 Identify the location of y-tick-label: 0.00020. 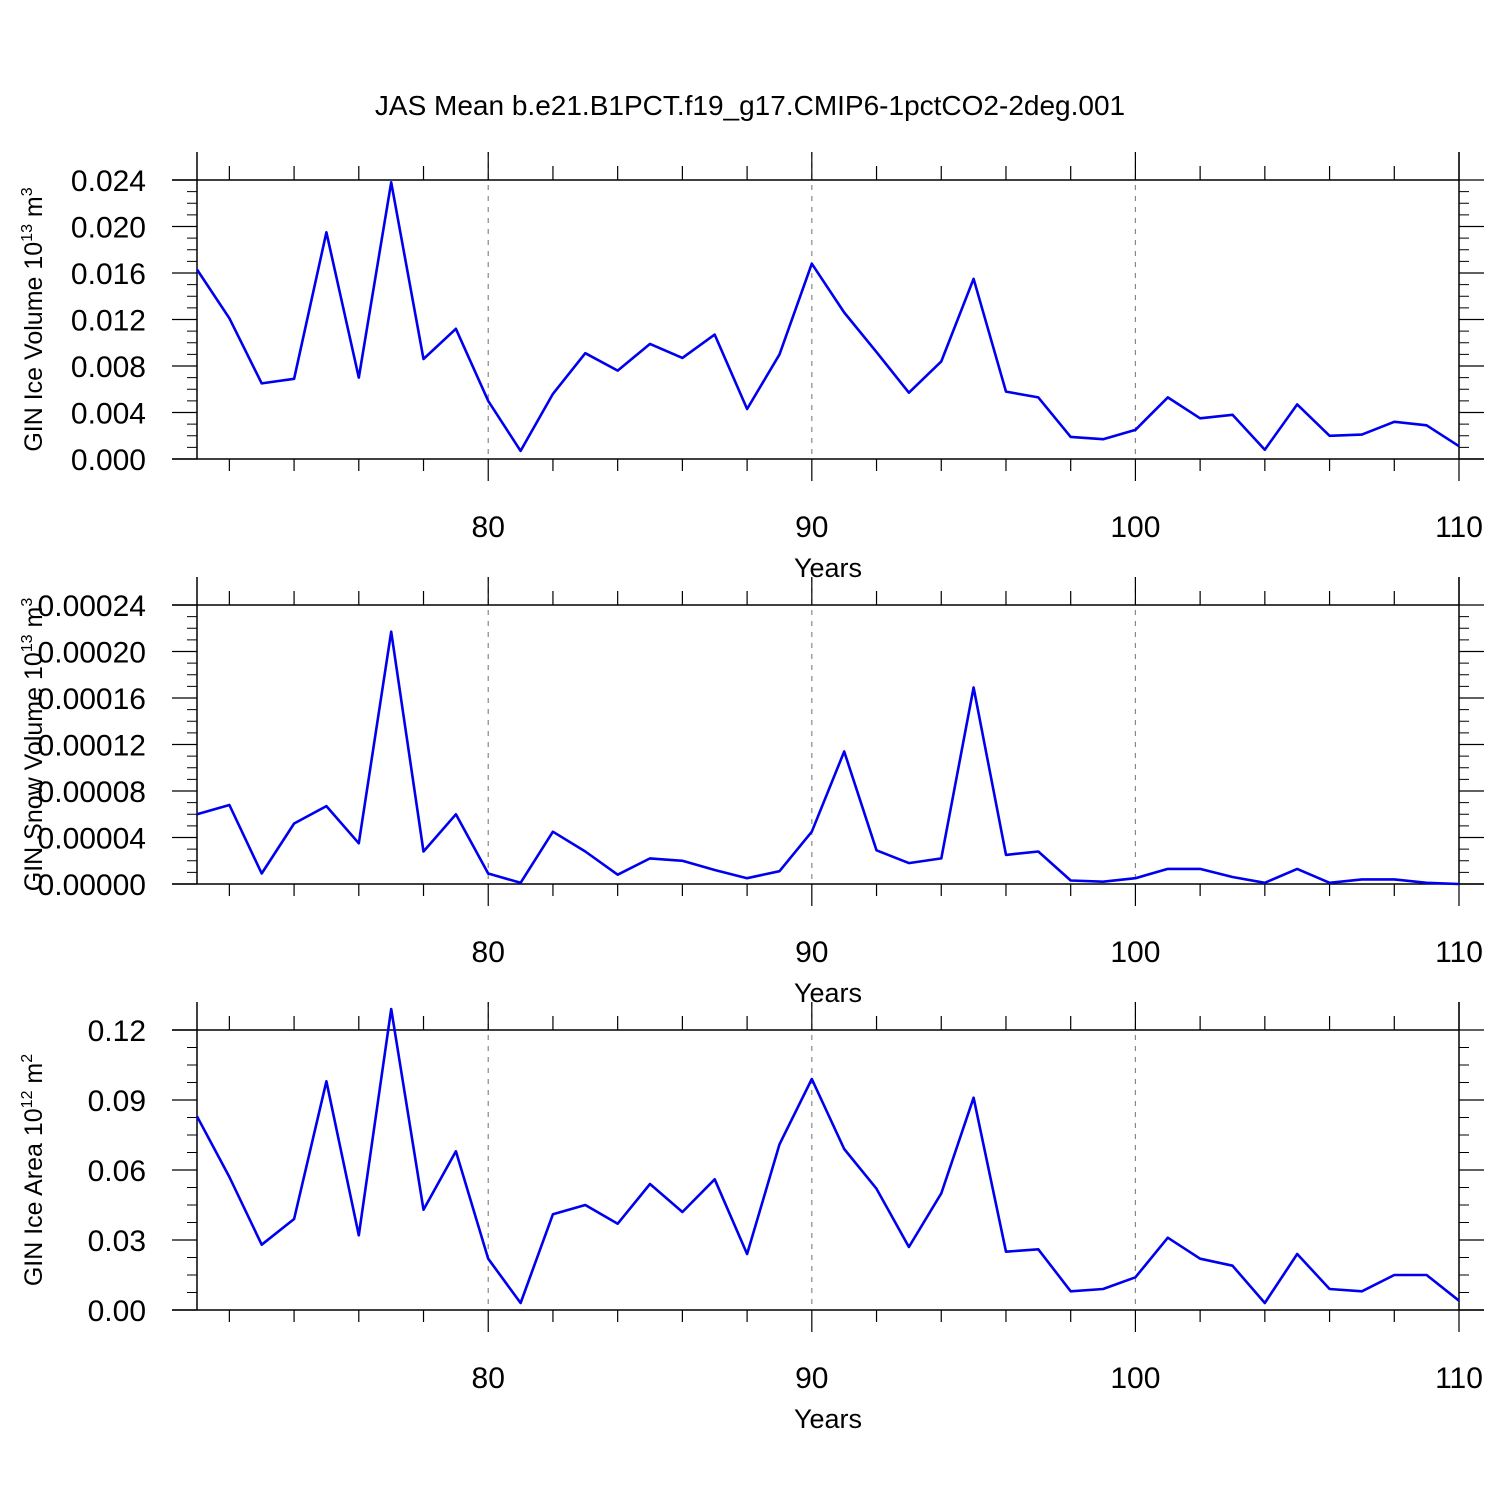
(92, 653).